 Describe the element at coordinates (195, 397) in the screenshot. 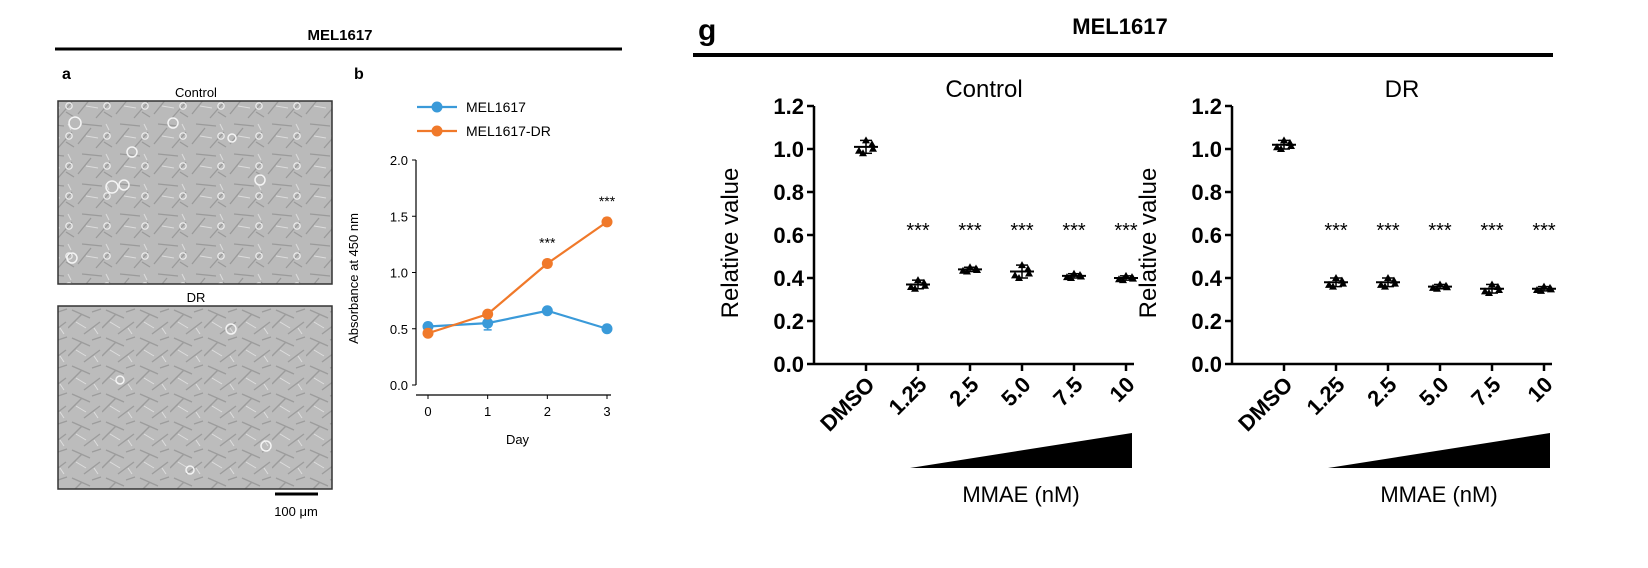

I see `micrograph-dr` at that location.